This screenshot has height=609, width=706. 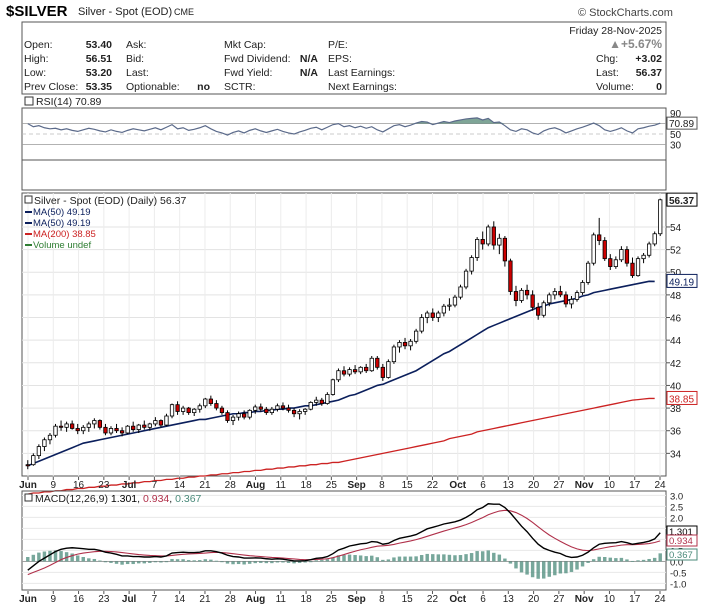 I want to click on quote-label: Mkt Cap:, so click(x=245, y=45).